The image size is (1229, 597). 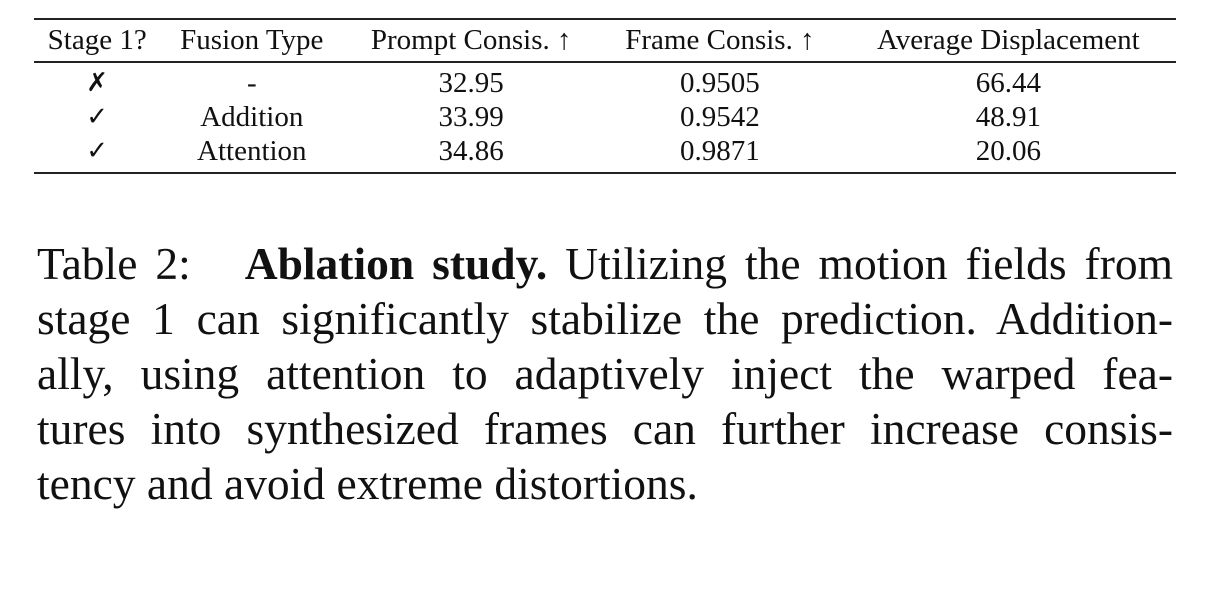 What do you see at coordinates (471, 151) in the screenshot?
I see `cell: 34.86` at bounding box center [471, 151].